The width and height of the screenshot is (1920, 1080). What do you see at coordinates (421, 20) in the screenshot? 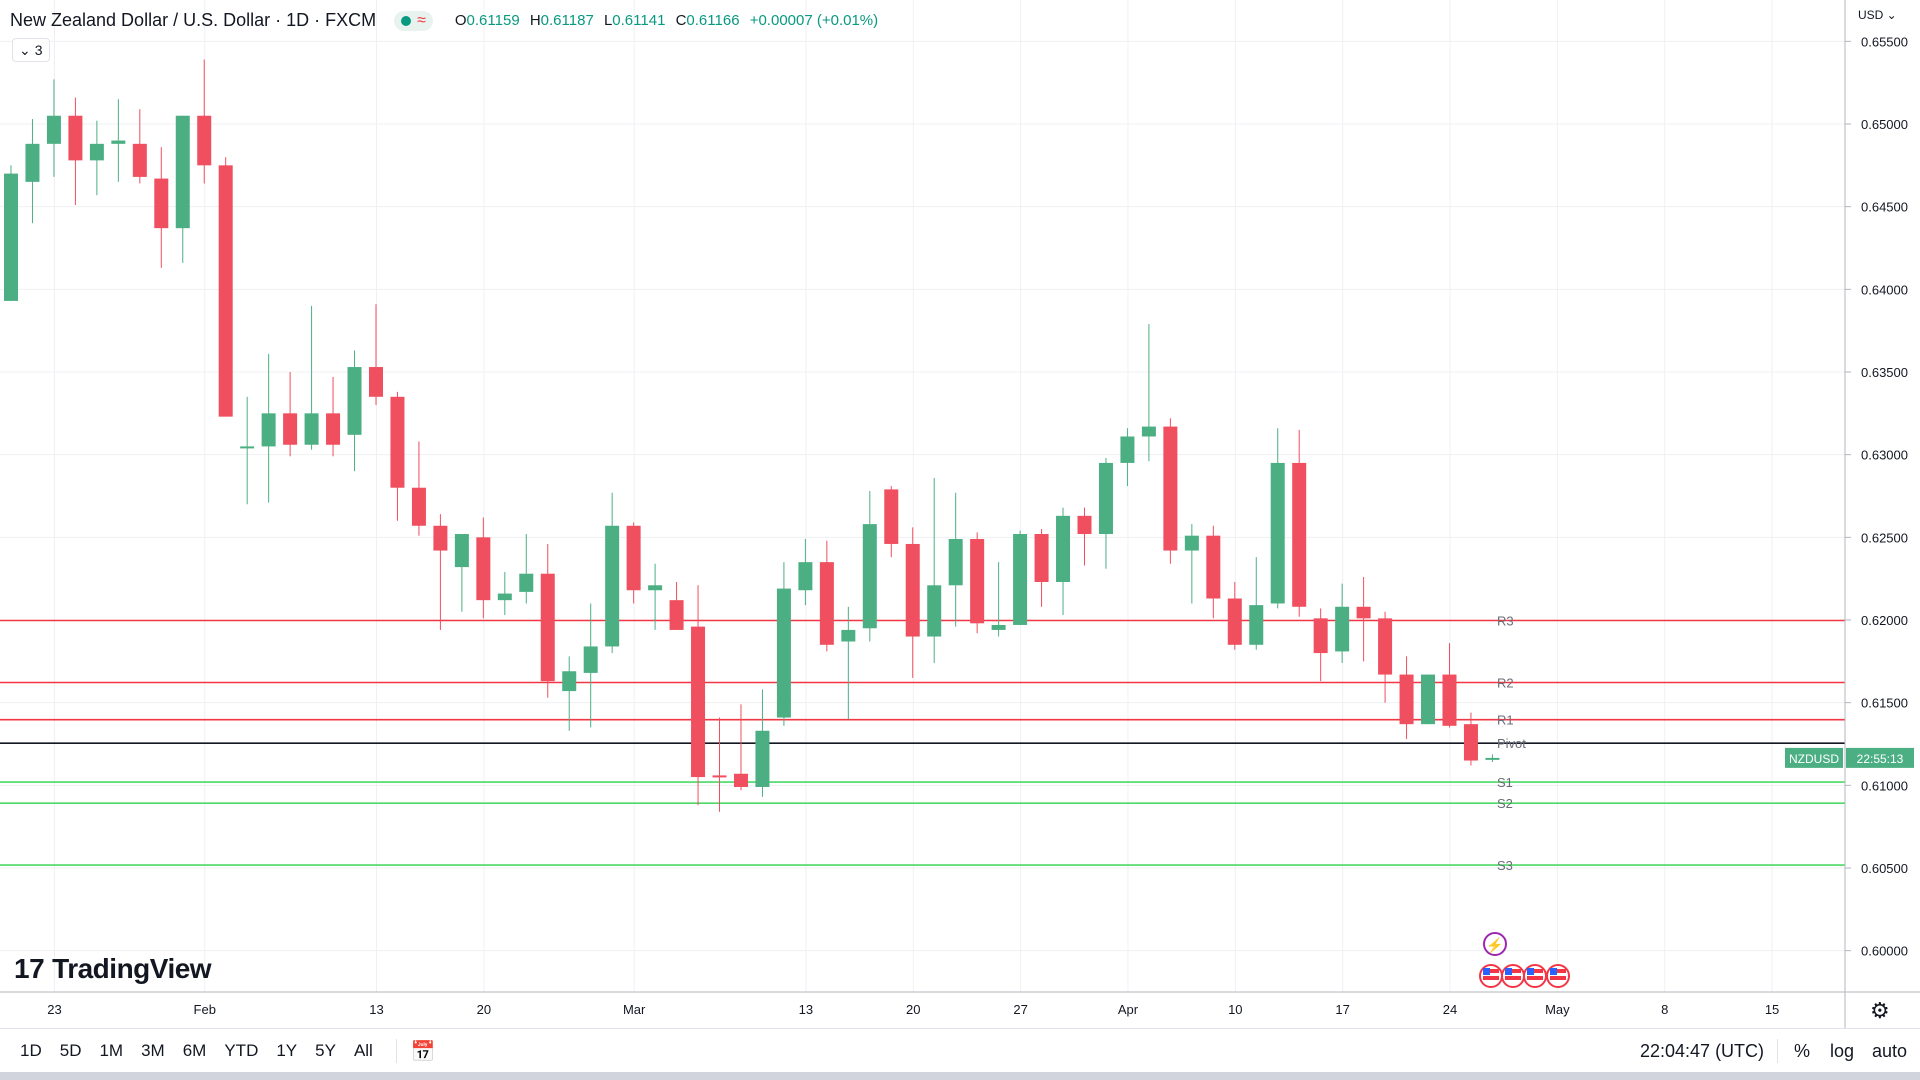
I see `data-mode-icon: ≈` at bounding box center [421, 20].